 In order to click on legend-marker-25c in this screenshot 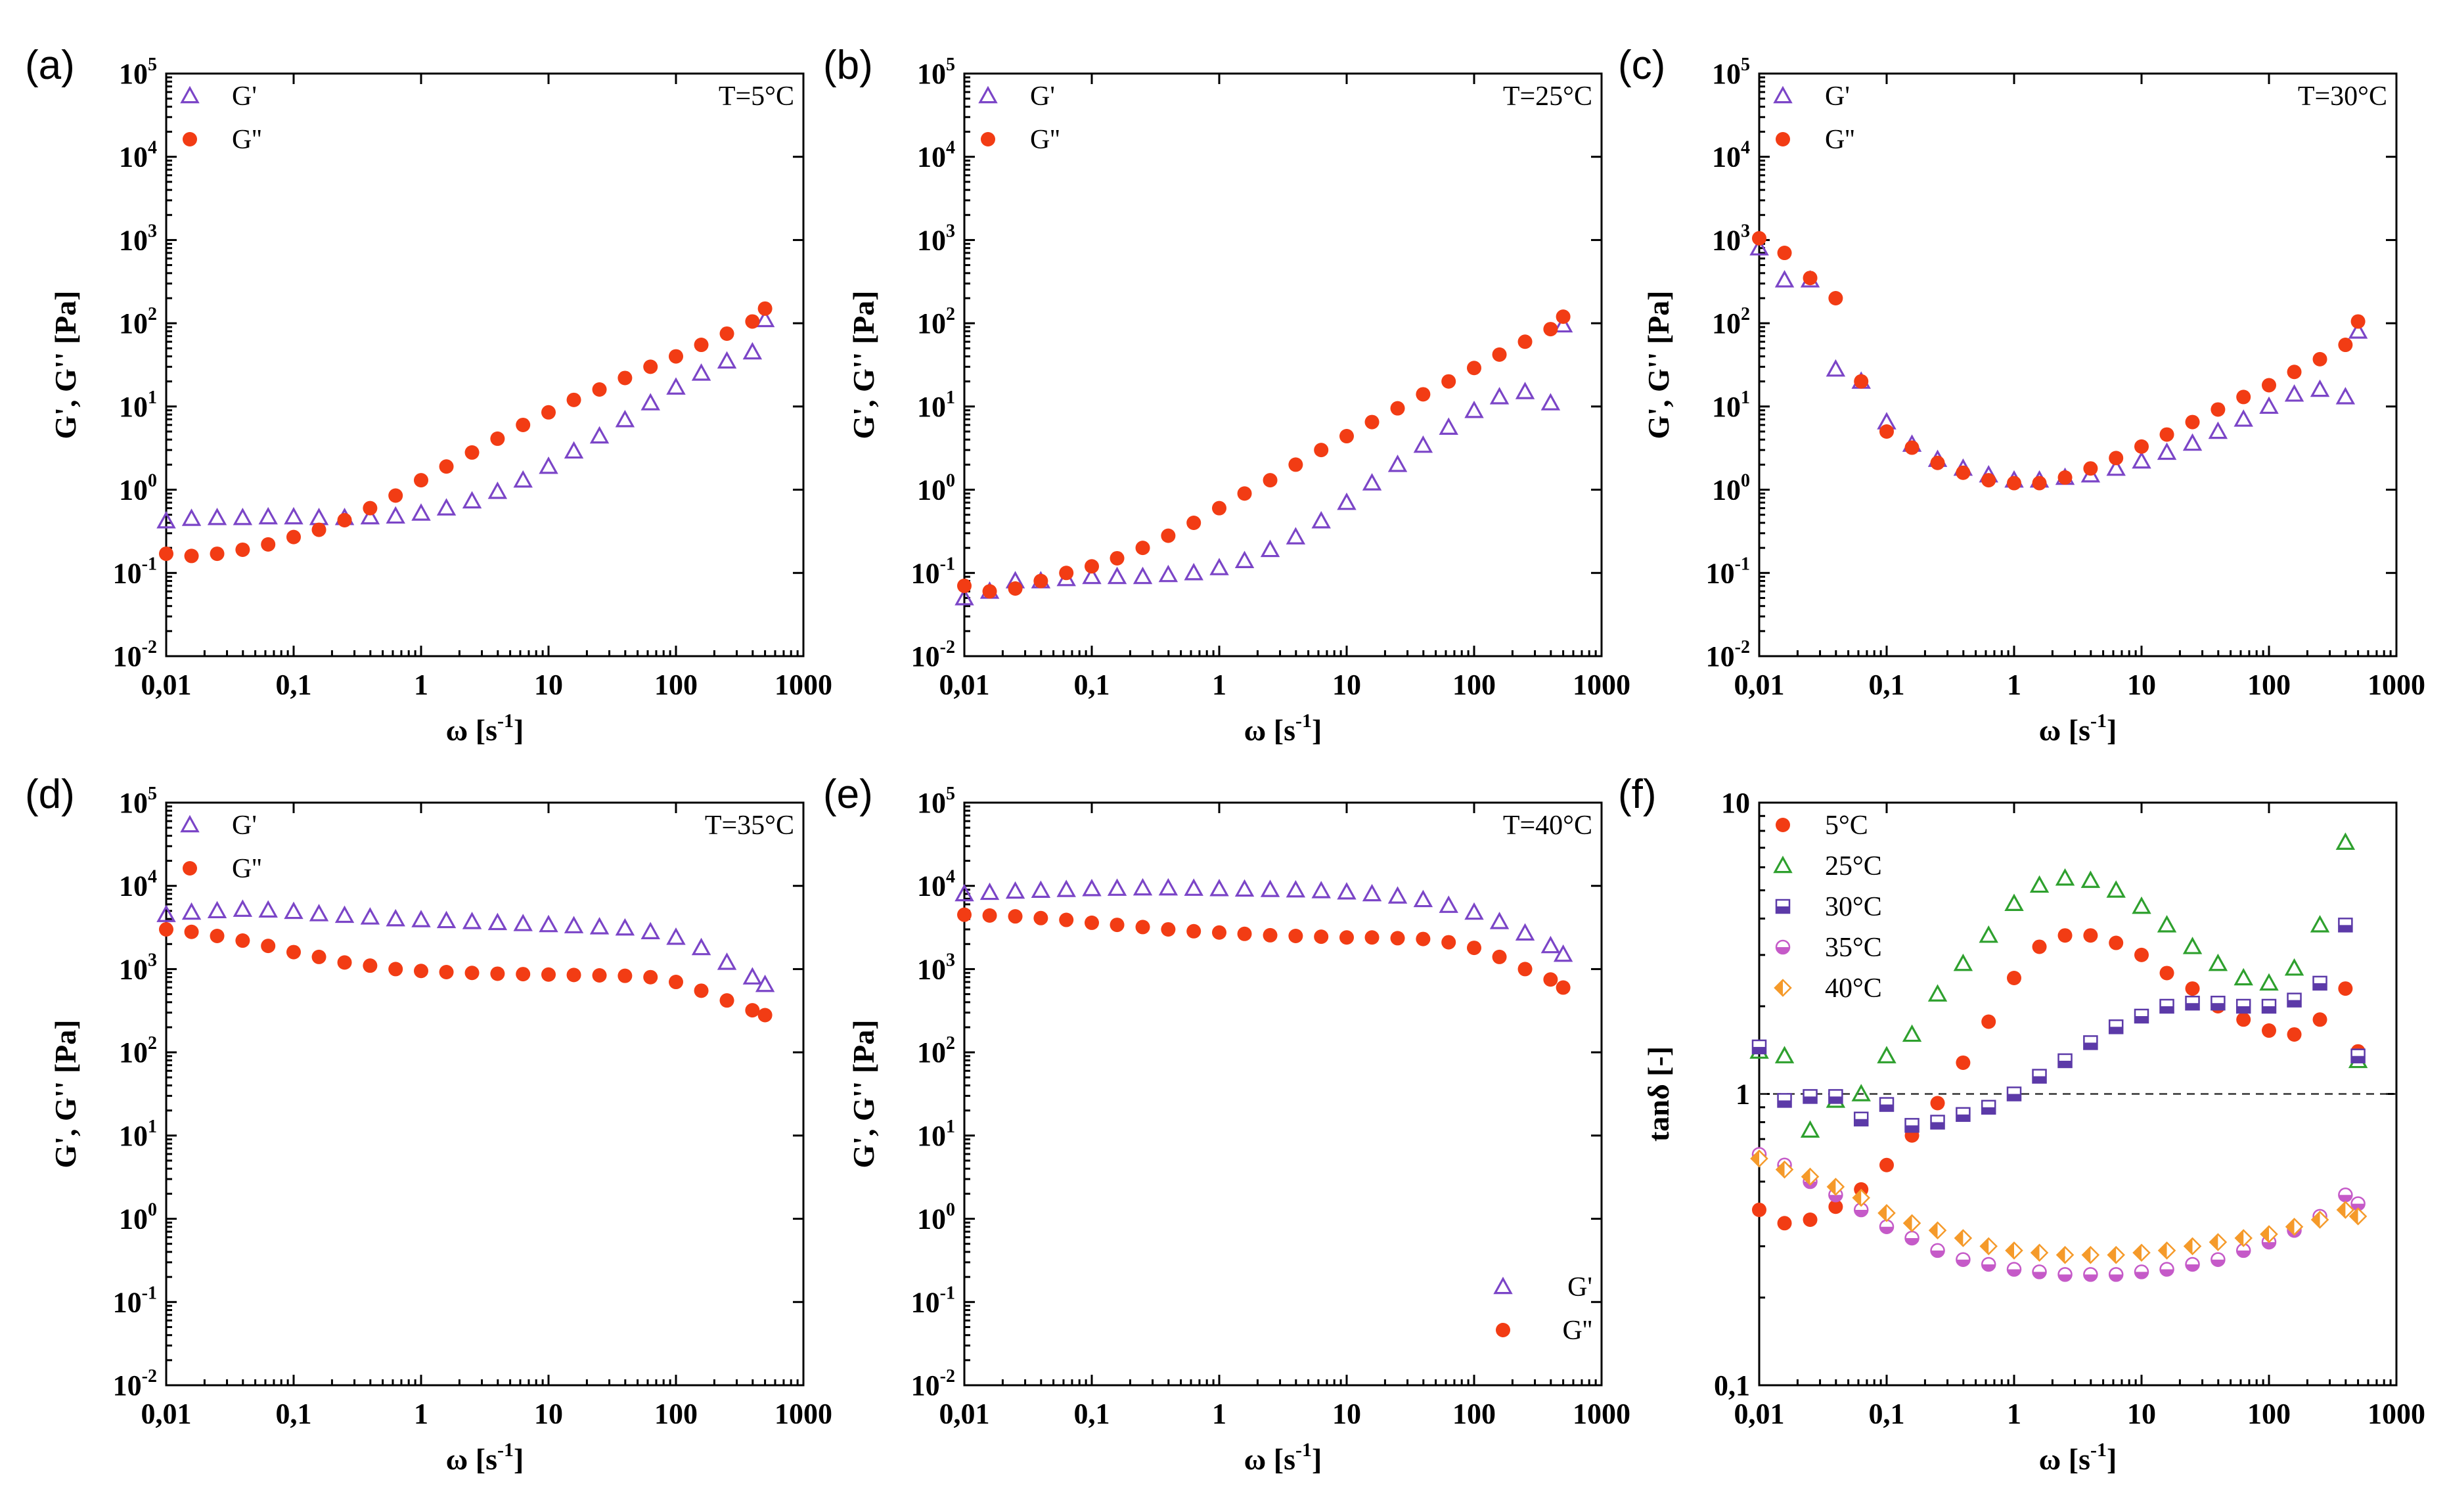, I will do `click(1783, 864)`.